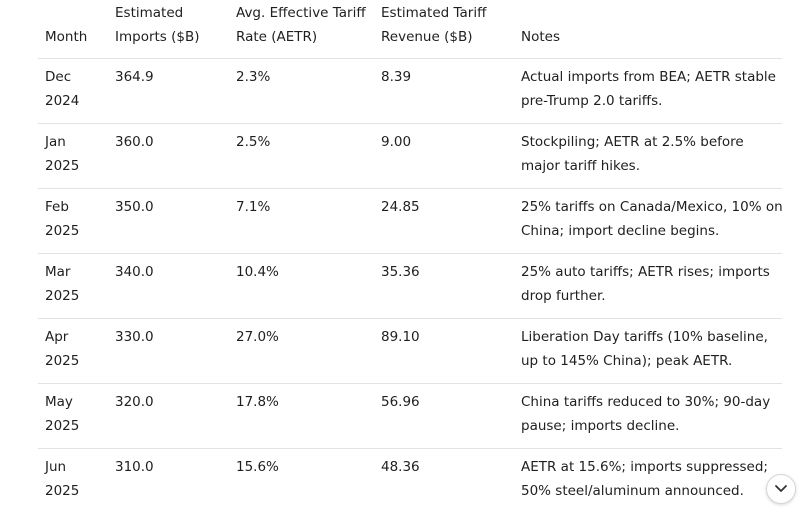 This screenshot has width=802, height=507. What do you see at coordinates (134, 142) in the screenshot?
I see `imports-cell: 360.0` at bounding box center [134, 142].